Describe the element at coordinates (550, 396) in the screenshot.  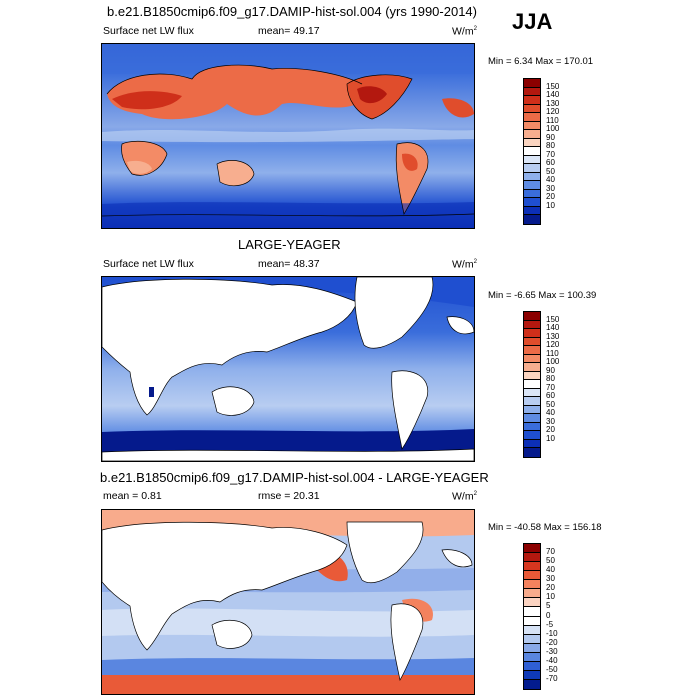
I see `colorbar-tick-label: 60` at that location.